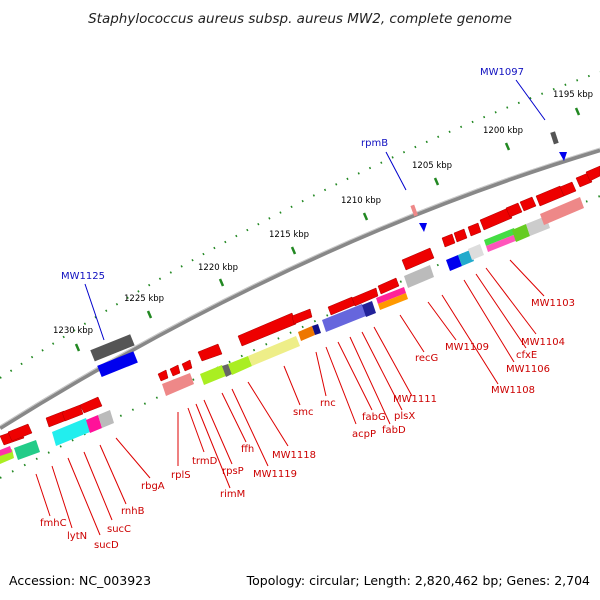 This screenshot has height=600, width=600. Describe the element at coordinates (303, 412) in the screenshot. I see `gene-label-smc: smc` at that location.